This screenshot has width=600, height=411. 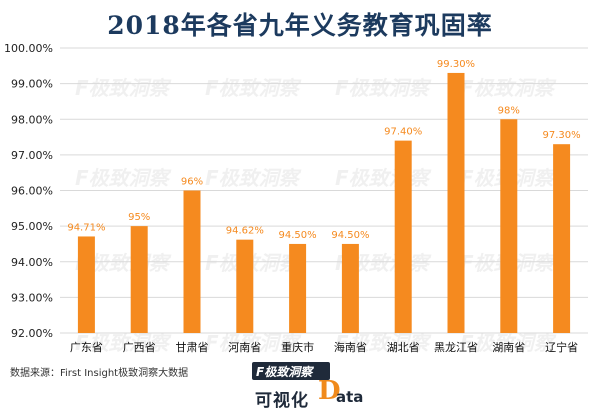 I want to click on y-tick-label: 99.00%, so click(x=32, y=84).